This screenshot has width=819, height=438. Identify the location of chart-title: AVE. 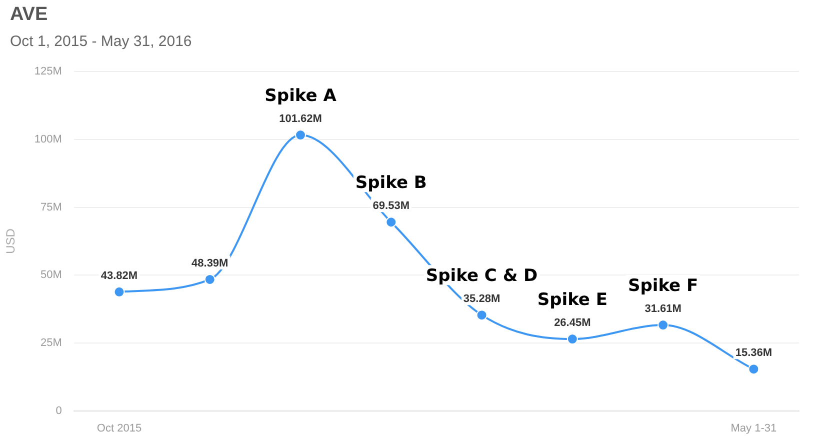
(29, 15).